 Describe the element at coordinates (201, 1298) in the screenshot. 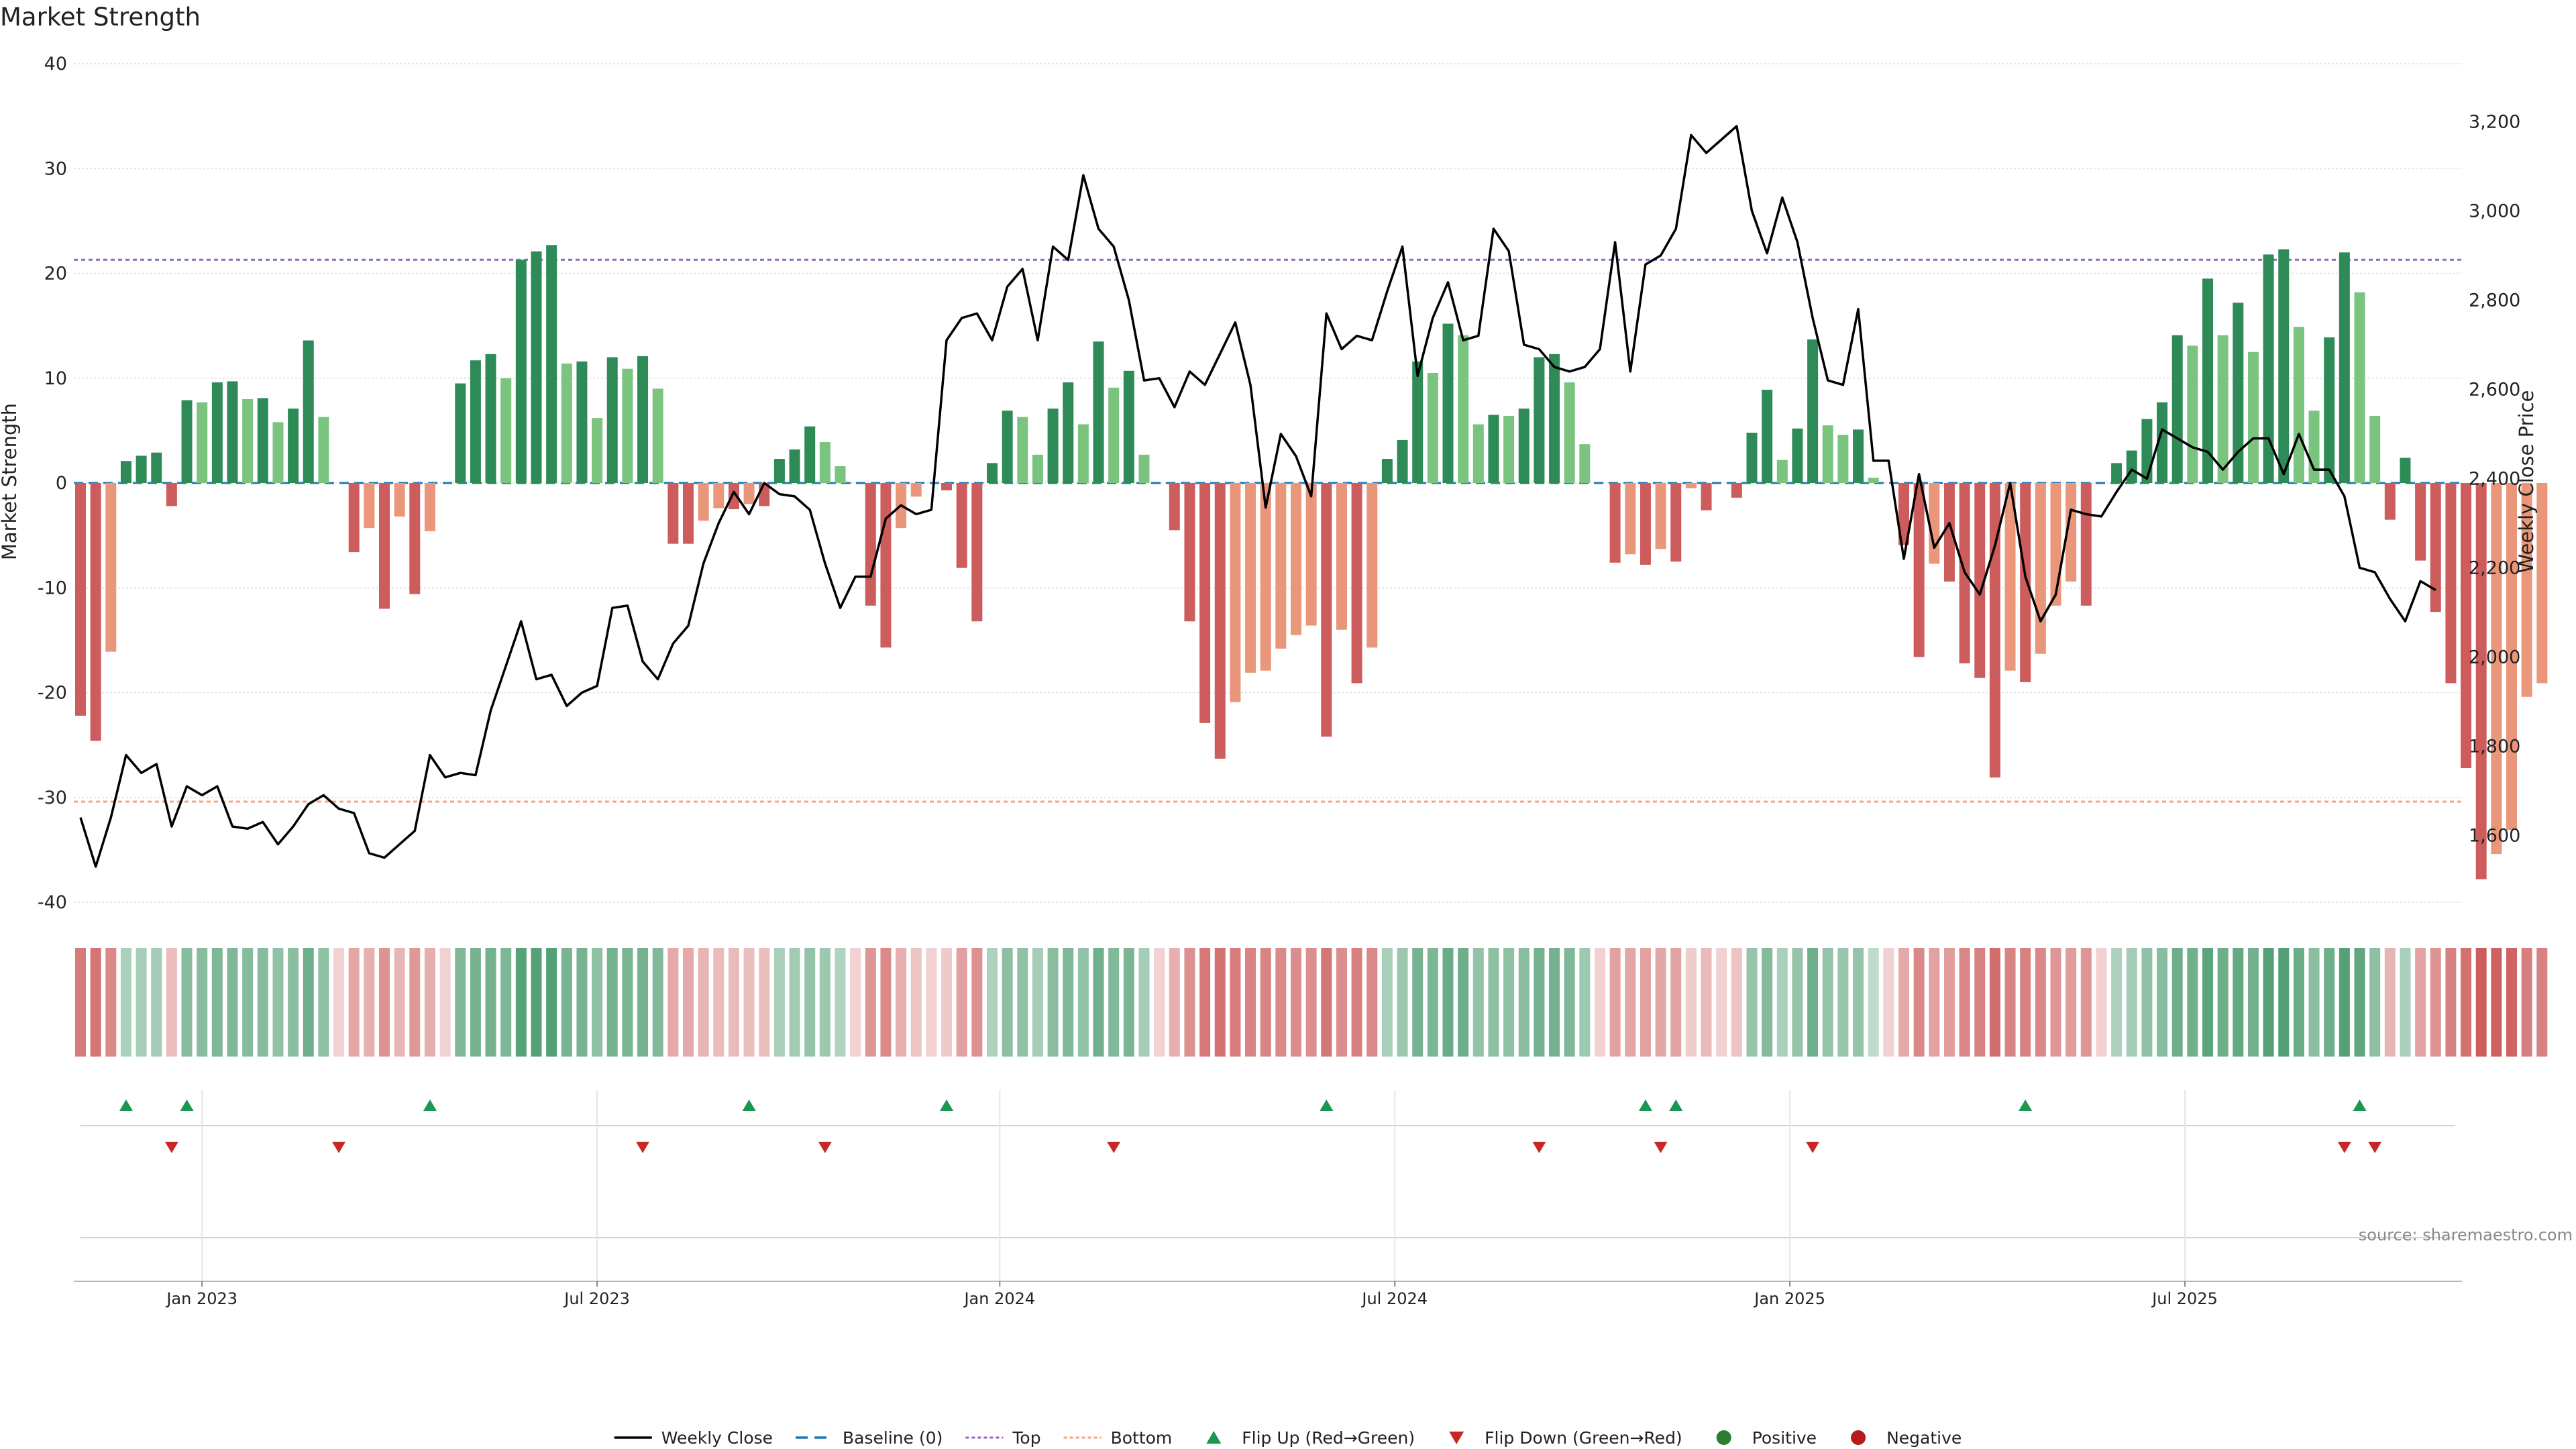

I see `date-tick-label: Jan 2023` at that location.